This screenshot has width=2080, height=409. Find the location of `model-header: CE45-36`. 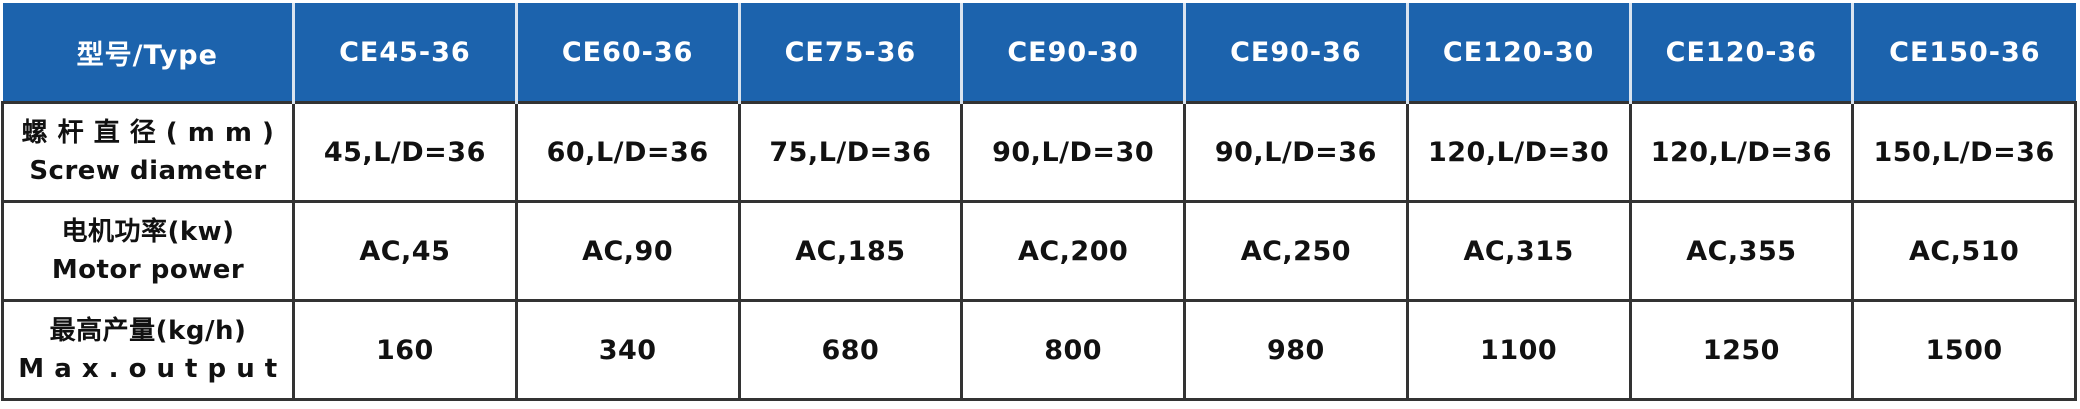

model-header: CE45-36 is located at coordinates (405, 53).